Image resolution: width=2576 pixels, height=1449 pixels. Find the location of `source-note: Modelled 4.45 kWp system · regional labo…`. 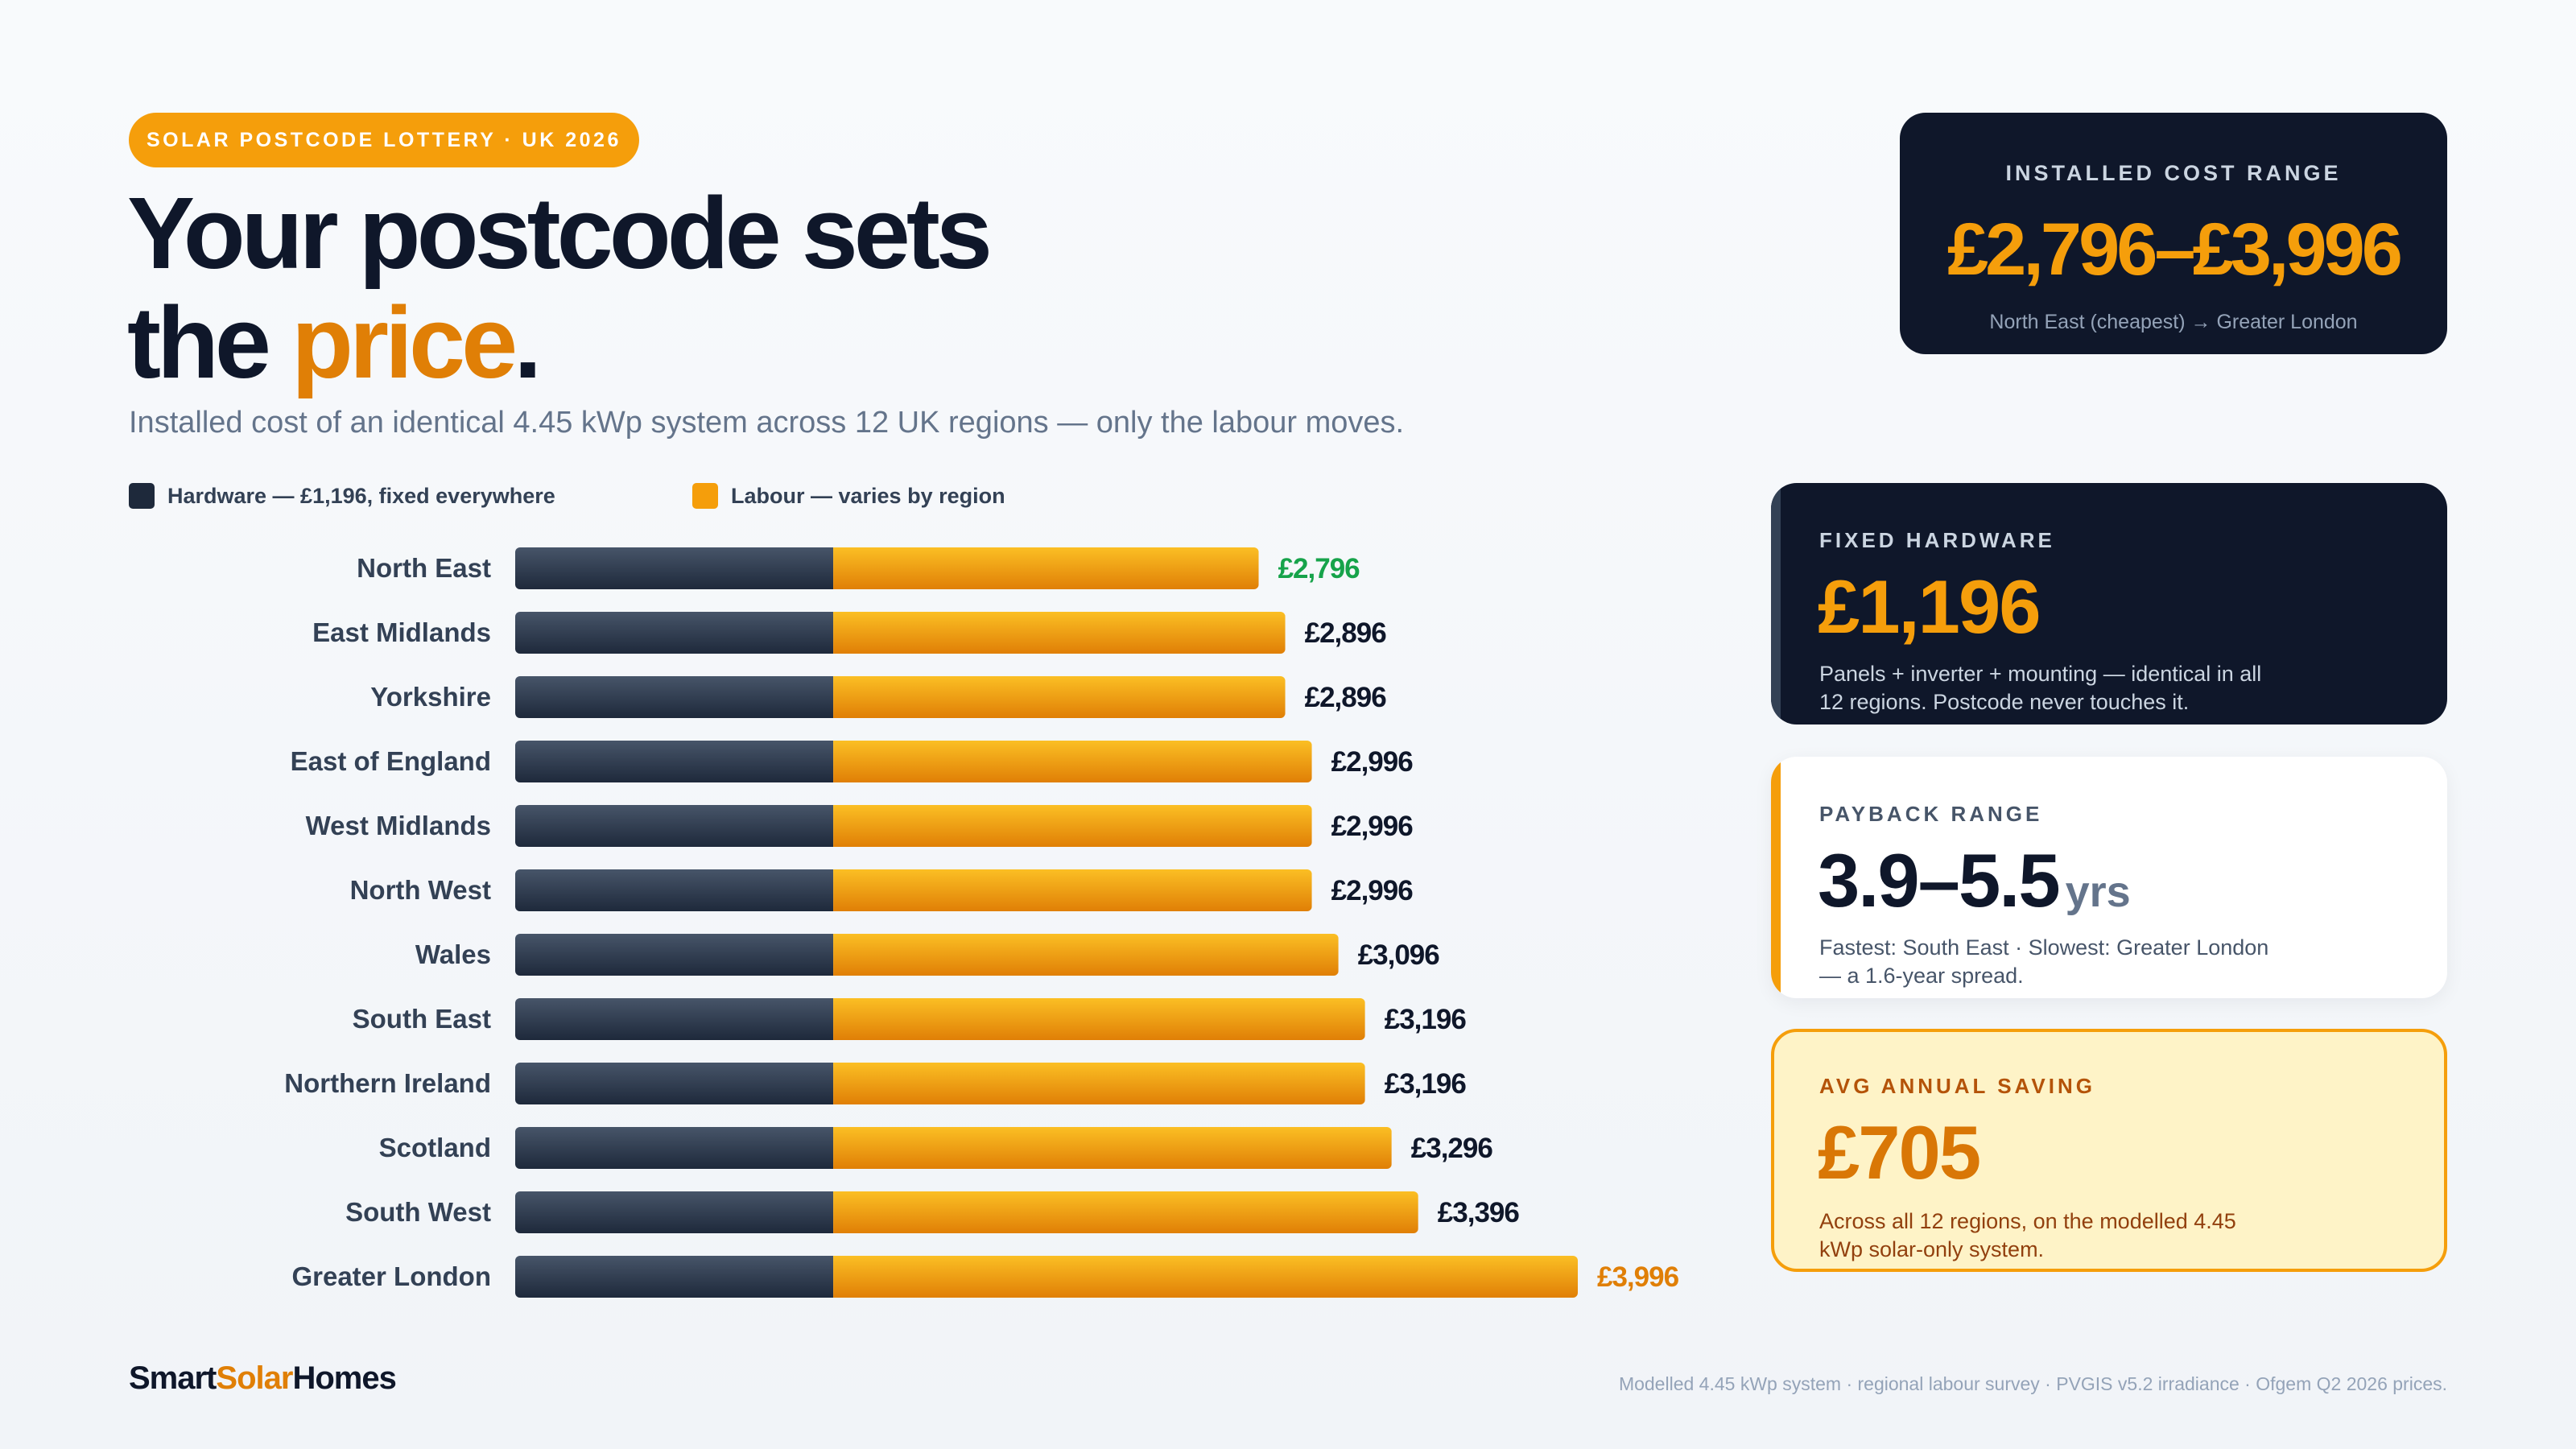

source-note: Modelled 4.45 kWp system · regional labo… is located at coordinates (2032, 1383).